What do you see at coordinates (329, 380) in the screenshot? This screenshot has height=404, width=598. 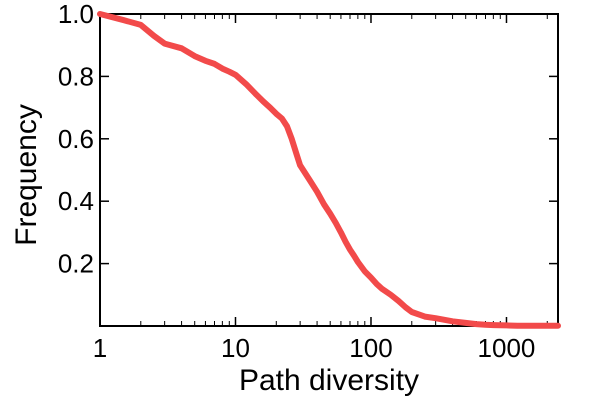 I see `x-axis-label: Path diversity` at bounding box center [329, 380].